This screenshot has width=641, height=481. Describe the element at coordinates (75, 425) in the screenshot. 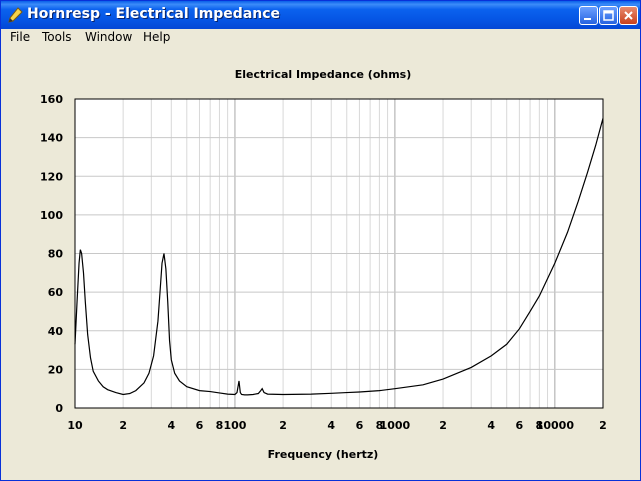

I see `x-tick-label: 10` at that location.